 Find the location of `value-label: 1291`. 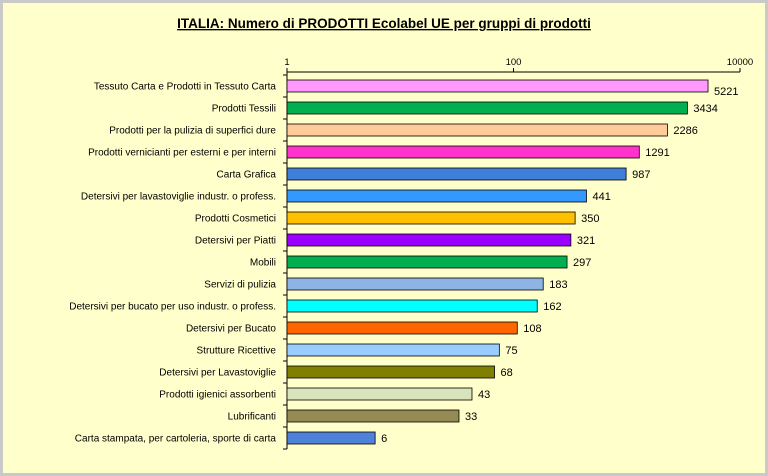

value-label: 1291 is located at coordinates (657, 153).